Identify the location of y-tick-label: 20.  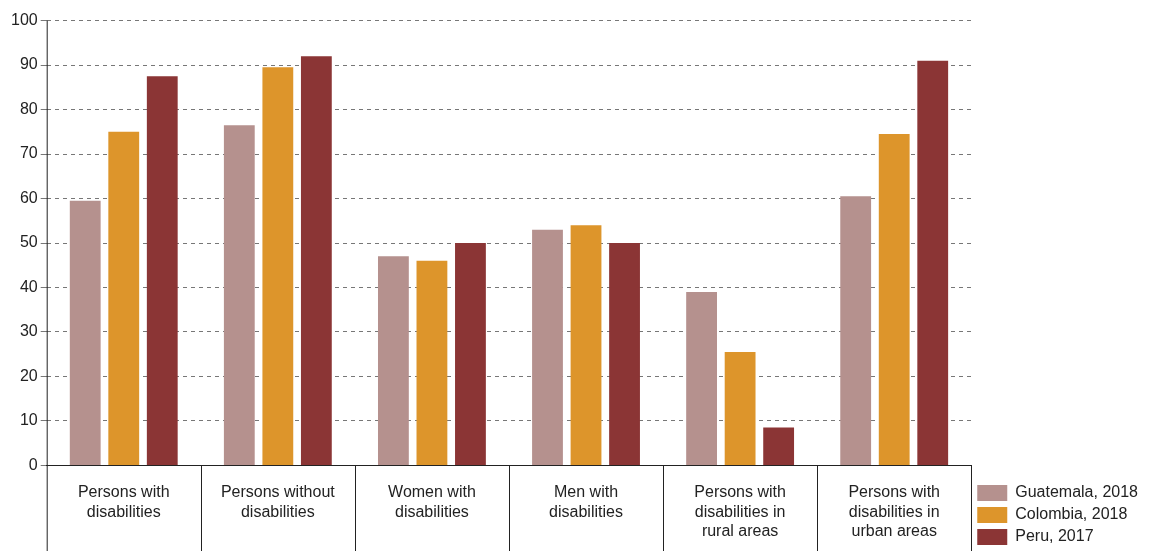
(28, 375).